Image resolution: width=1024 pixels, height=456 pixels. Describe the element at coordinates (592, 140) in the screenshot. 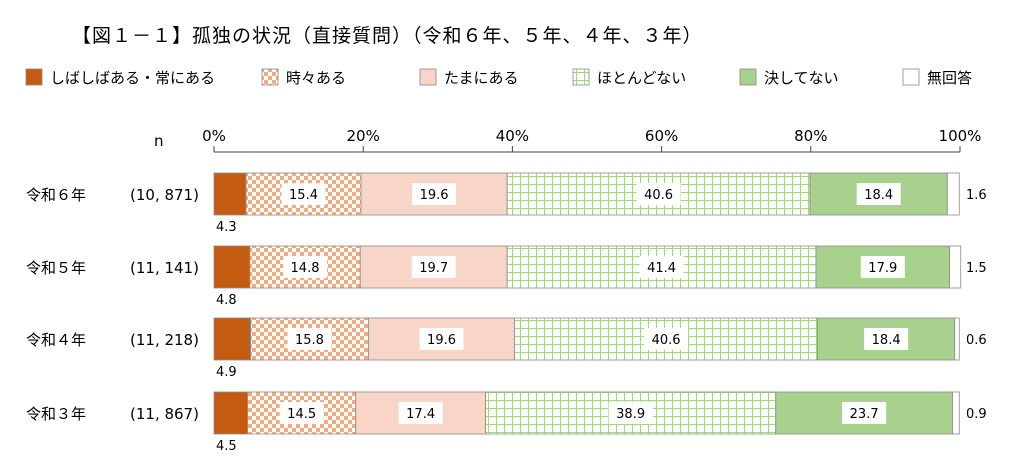

I see `x-axis: 0% 20% 40% 60% 80% 100%` at that location.